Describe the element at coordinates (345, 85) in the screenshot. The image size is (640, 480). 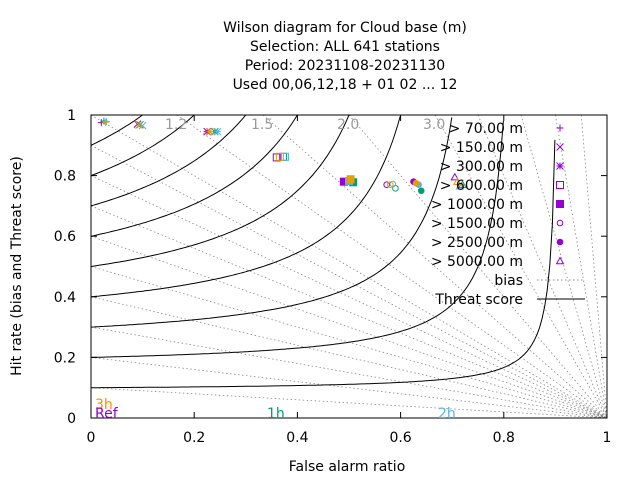
I see `title-line-4: Used 00,06,12,18 + 01 02 ... 12` at that location.